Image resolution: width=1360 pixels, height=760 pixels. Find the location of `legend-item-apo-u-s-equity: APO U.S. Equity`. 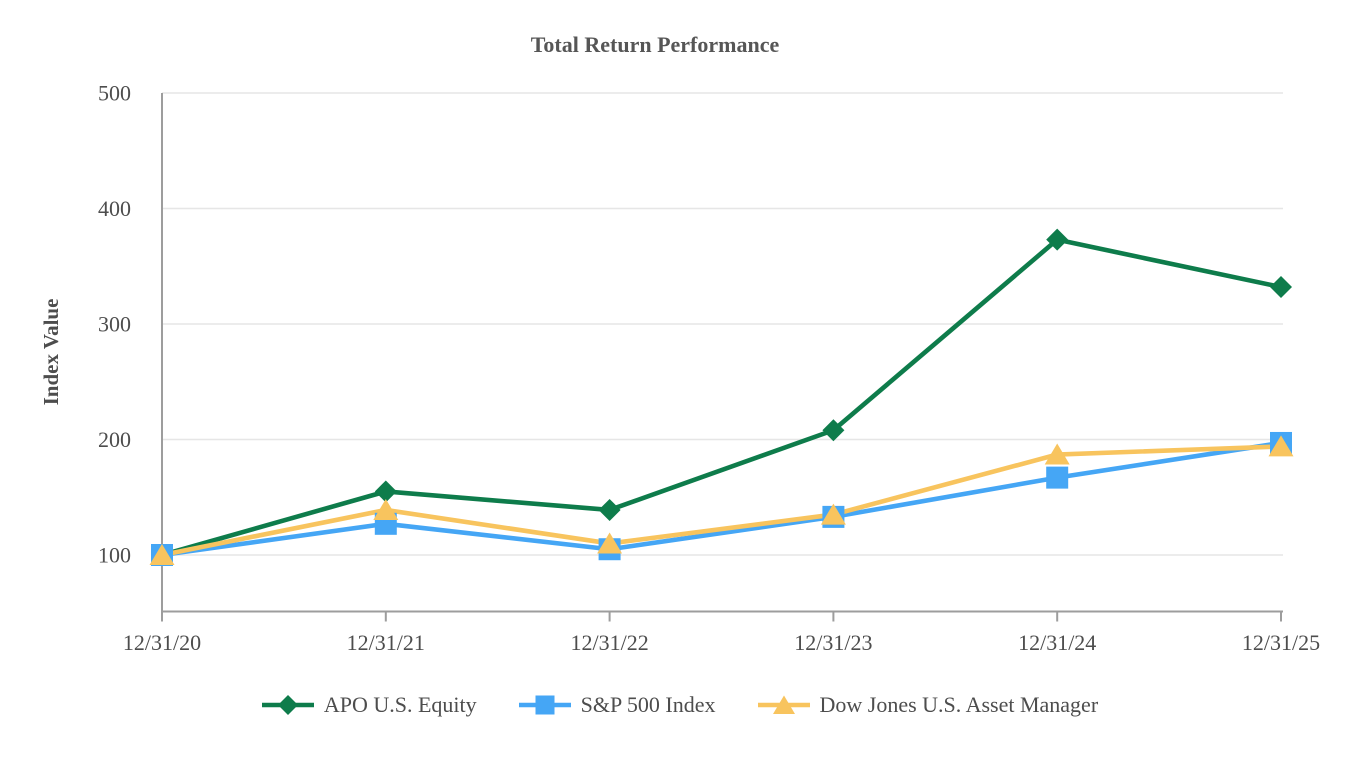

legend-item-apo-u-s-equity: APO U.S. Equity is located at coordinates (369, 705).